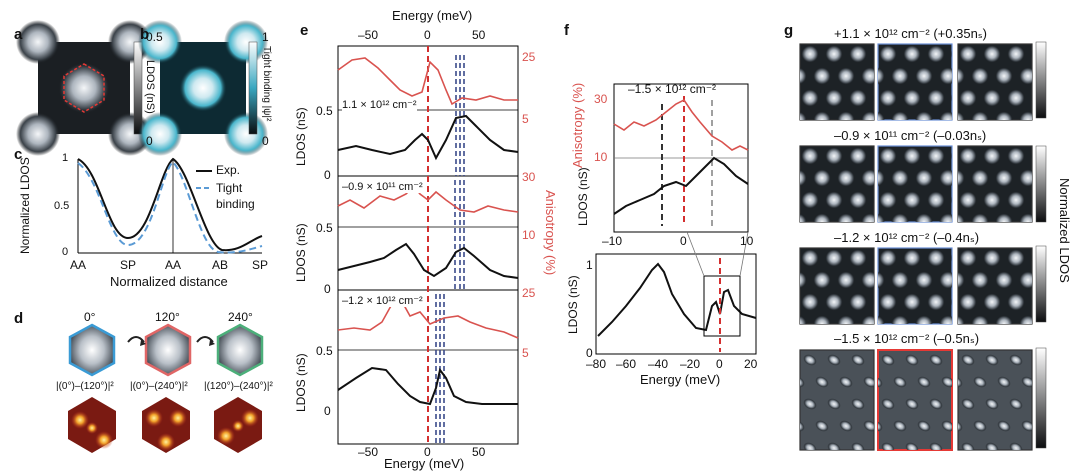 Image resolution: width=1080 pixels, height=472 pixels. Describe the element at coordinates (379, 104) in the screenshot. I see `e-row1-density: 1.1 × 10¹² cm⁻²` at that location.